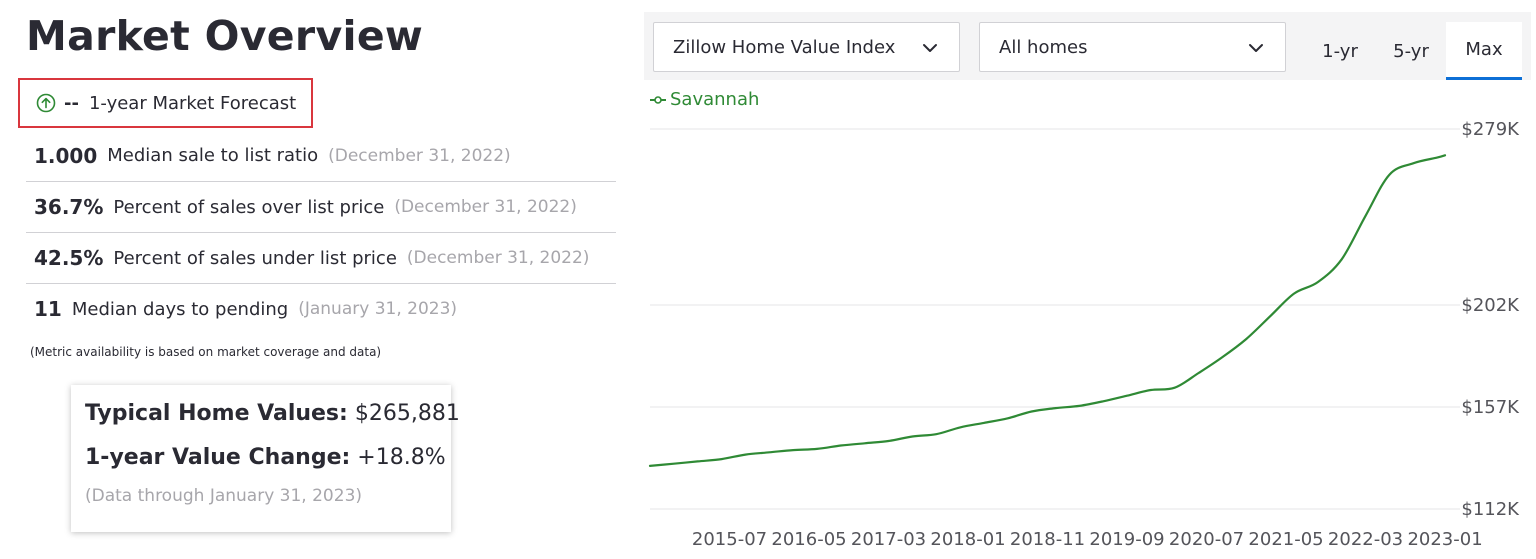  Describe the element at coordinates (407, 413) in the screenshot. I see `typical-home-value-amount: $265,881` at that location.